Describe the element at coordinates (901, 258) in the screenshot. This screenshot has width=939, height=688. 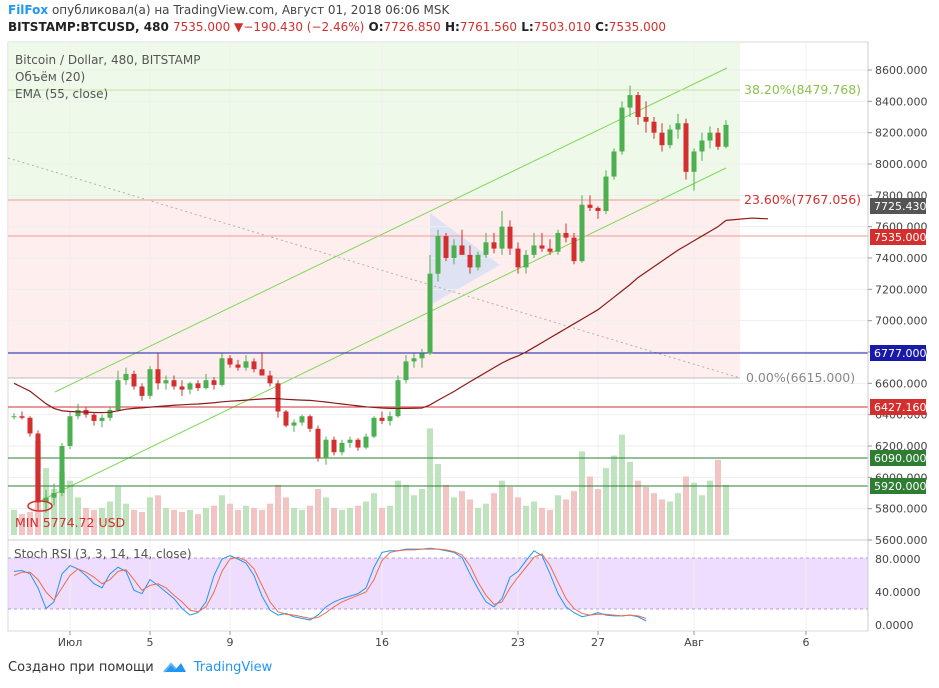
I see `y-tick-label: 7400.000` at that location.